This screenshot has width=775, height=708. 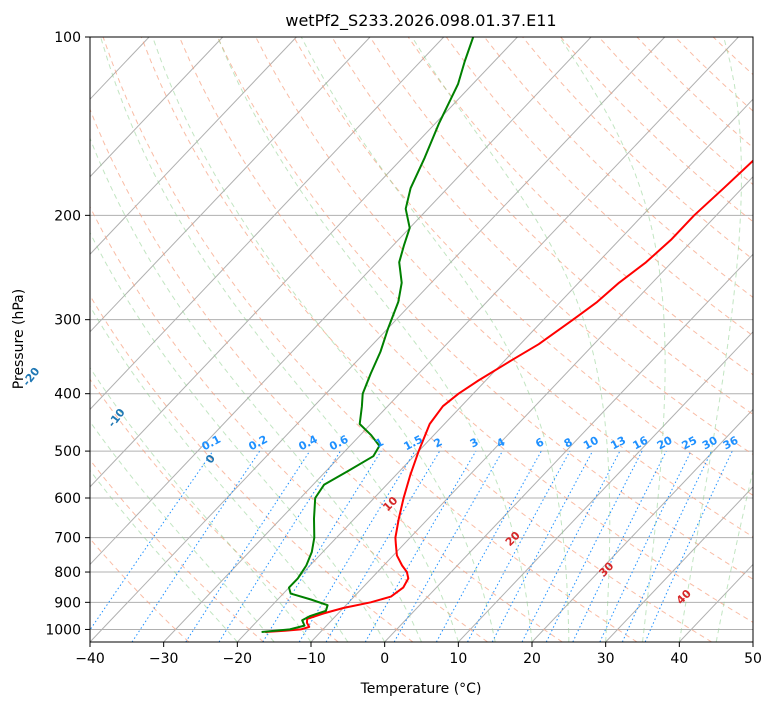 What do you see at coordinates (384, 659) in the screenshot?
I see `x-tick-label: 0` at bounding box center [384, 659].